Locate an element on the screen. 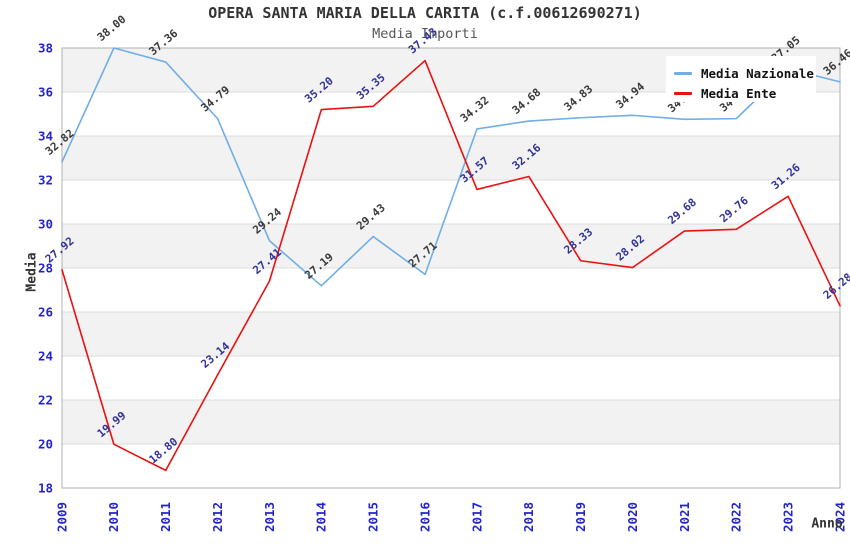  y-axis-title: Media is located at coordinates (32, 272).